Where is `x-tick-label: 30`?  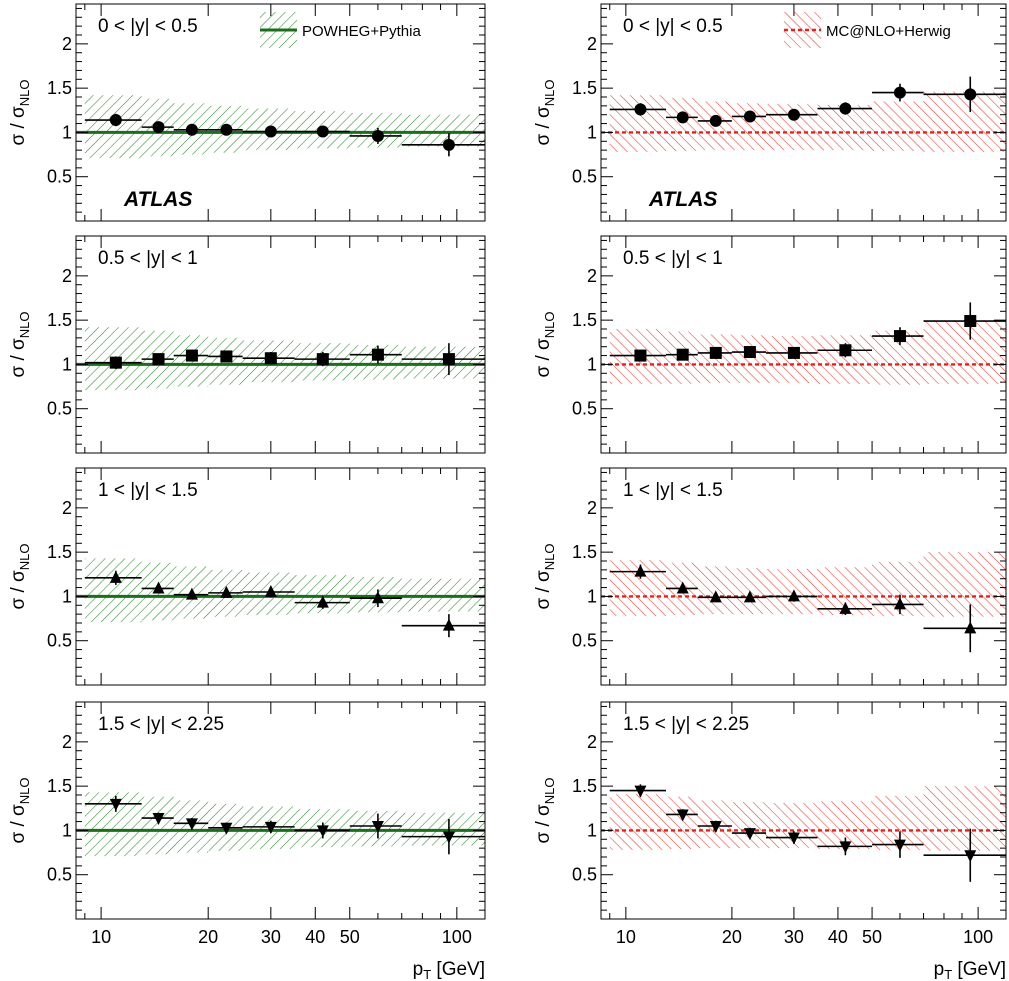 x-tick-label: 30 is located at coordinates (794, 937).